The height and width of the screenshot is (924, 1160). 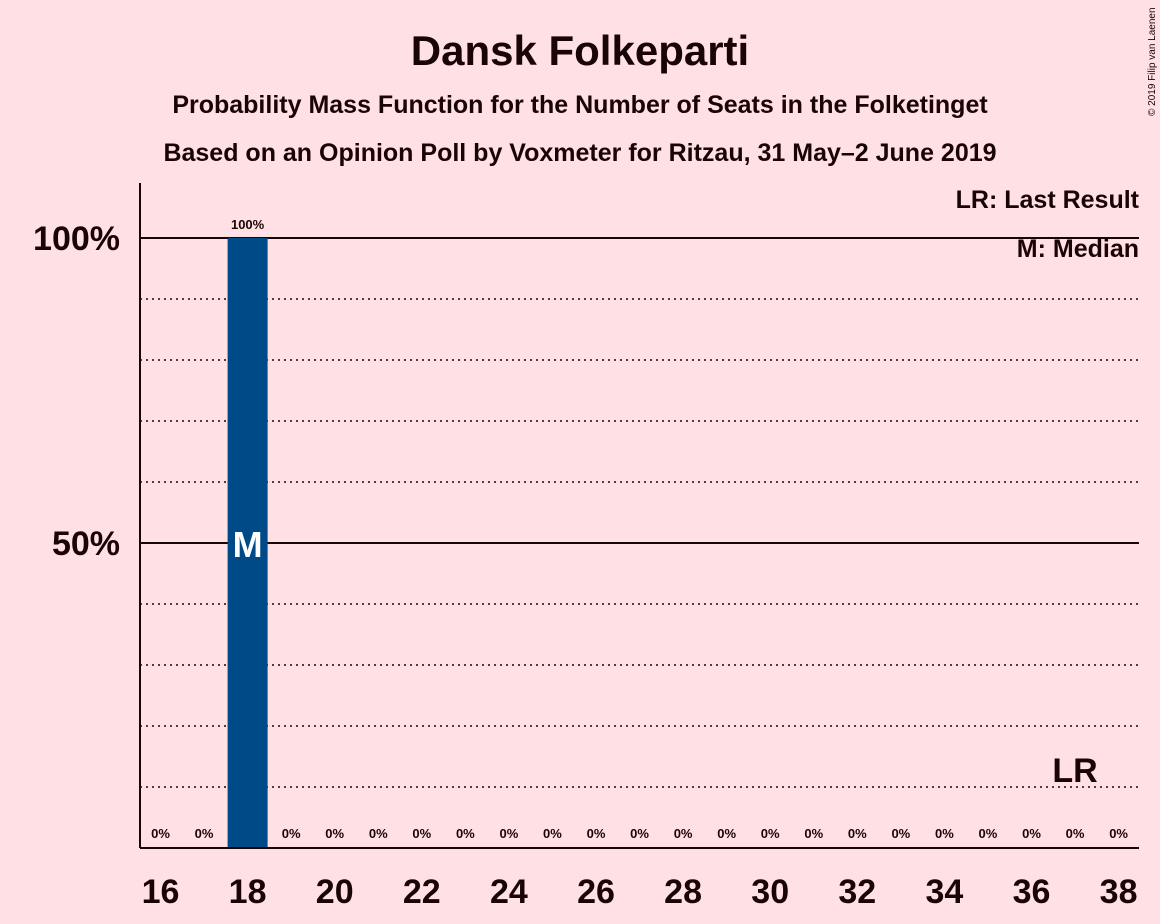 I want to click on x-tick-label: 32, so click(x=857, y=892).